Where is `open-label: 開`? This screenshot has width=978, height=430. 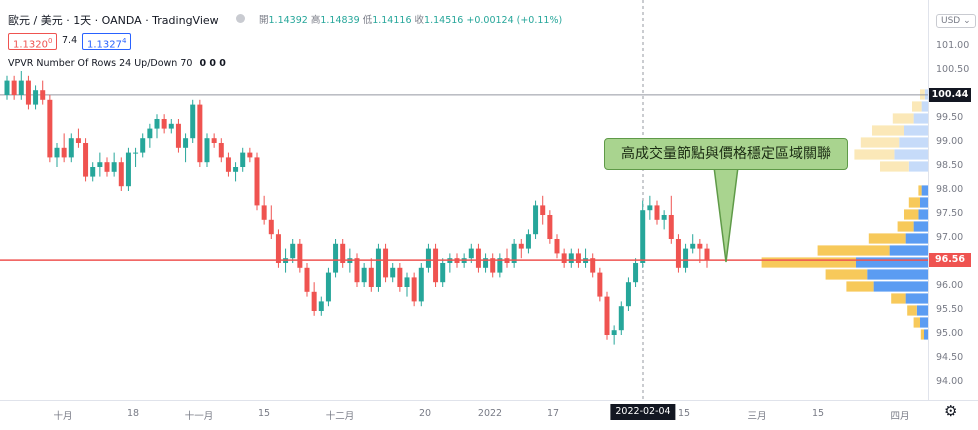 open-label: 開 is located at coordinates (264, 20).